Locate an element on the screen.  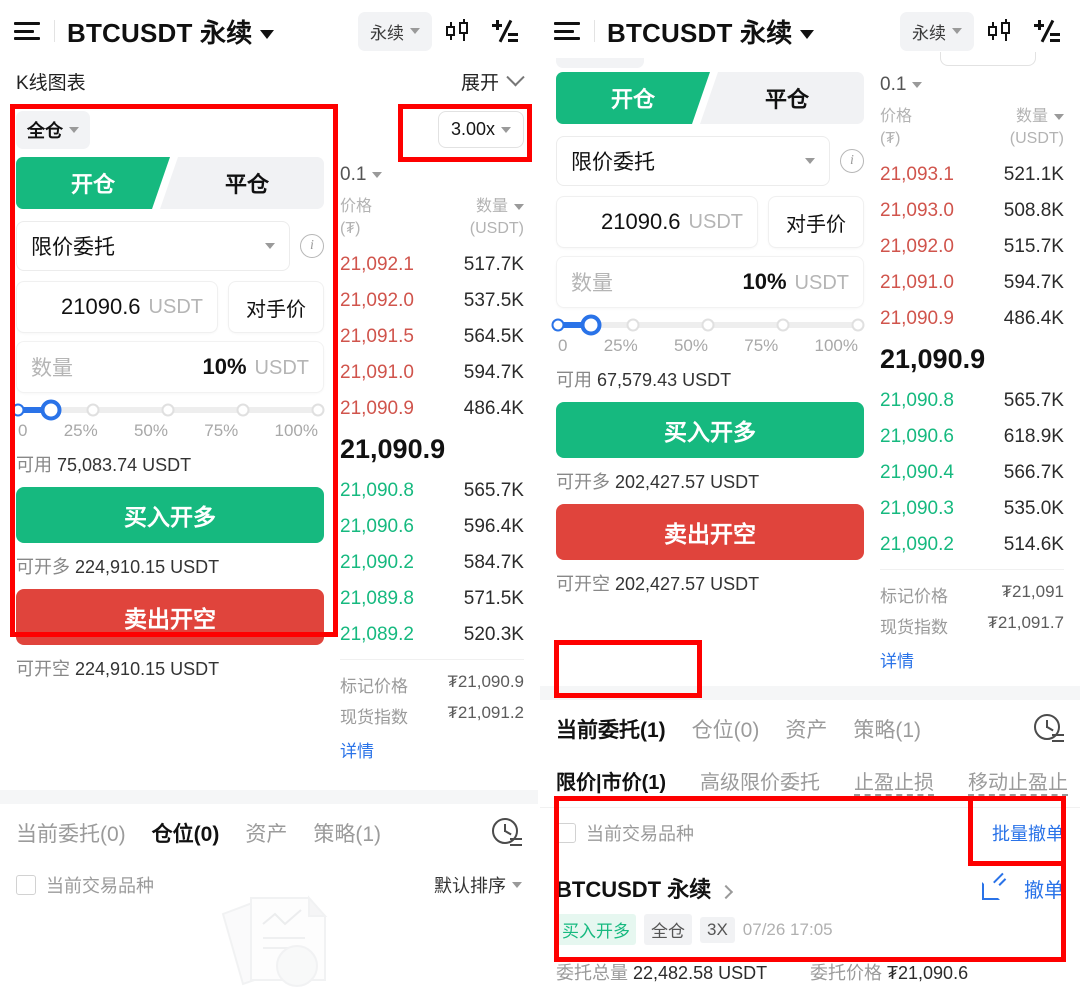
order-book-row-ask: 21,091.5 564.5K is located at coordinates (432, 337).